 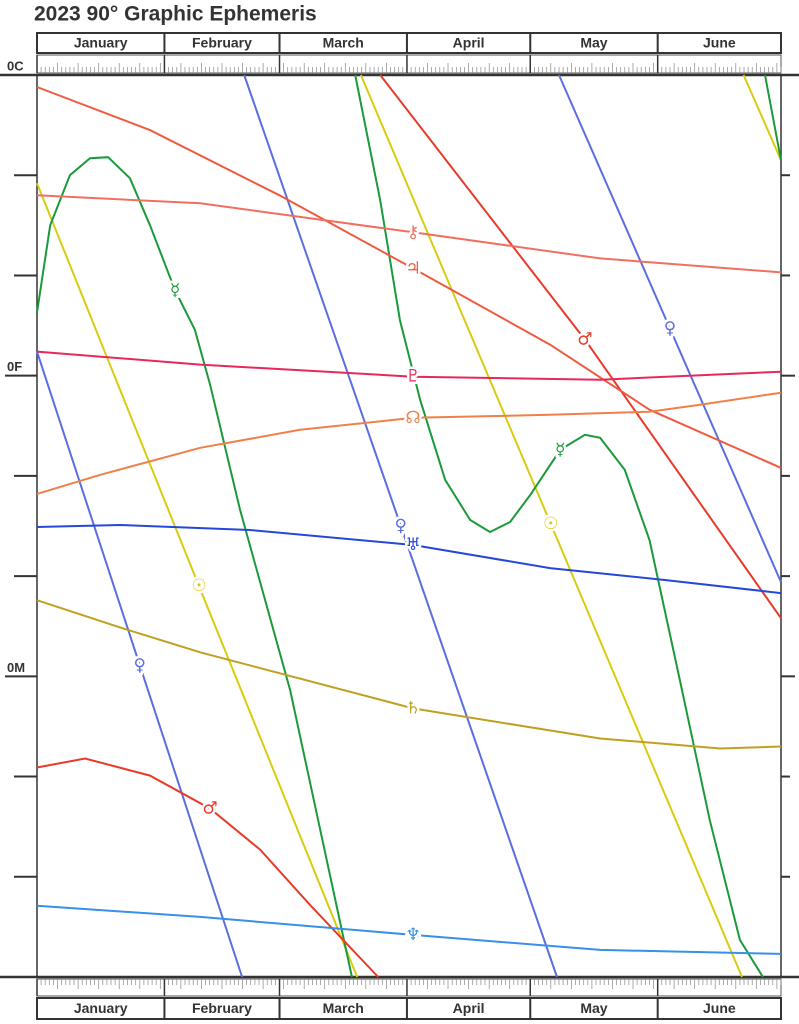 I want to click on planet-glyph: ☊, so click(x=413, y=418).